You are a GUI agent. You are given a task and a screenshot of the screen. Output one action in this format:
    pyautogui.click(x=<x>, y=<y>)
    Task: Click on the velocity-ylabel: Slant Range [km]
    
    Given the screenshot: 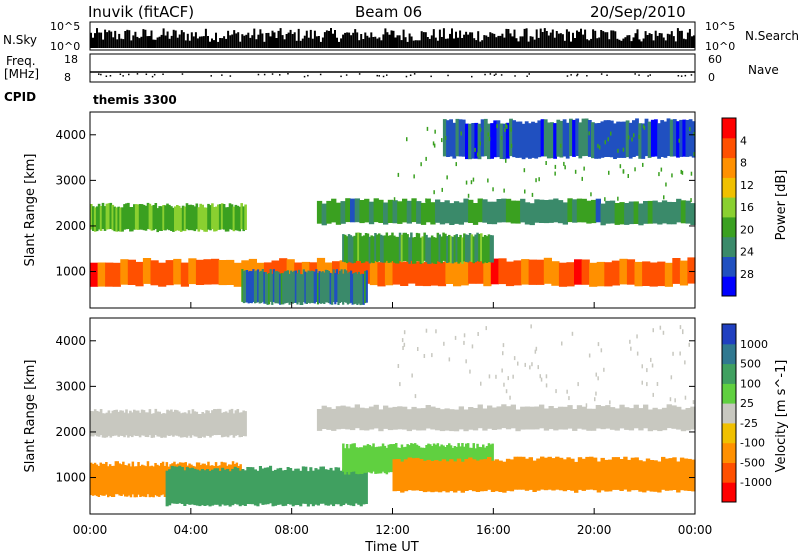 What is the action you would take?
    pyautogui.click(x=30, y=416)
    